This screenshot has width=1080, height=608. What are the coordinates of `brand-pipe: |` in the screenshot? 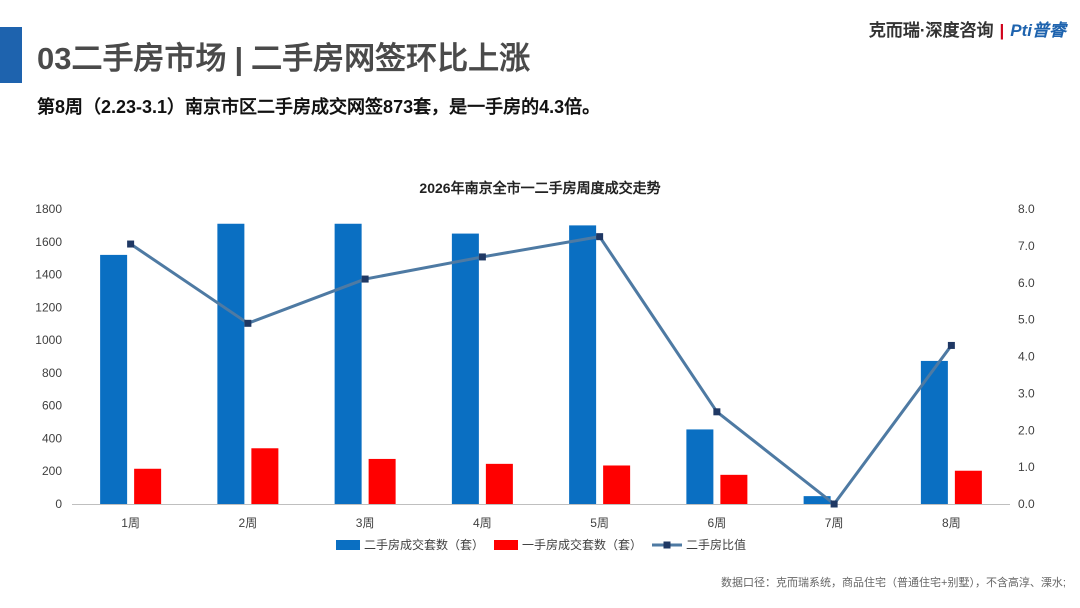 It's located at (1002, 30).